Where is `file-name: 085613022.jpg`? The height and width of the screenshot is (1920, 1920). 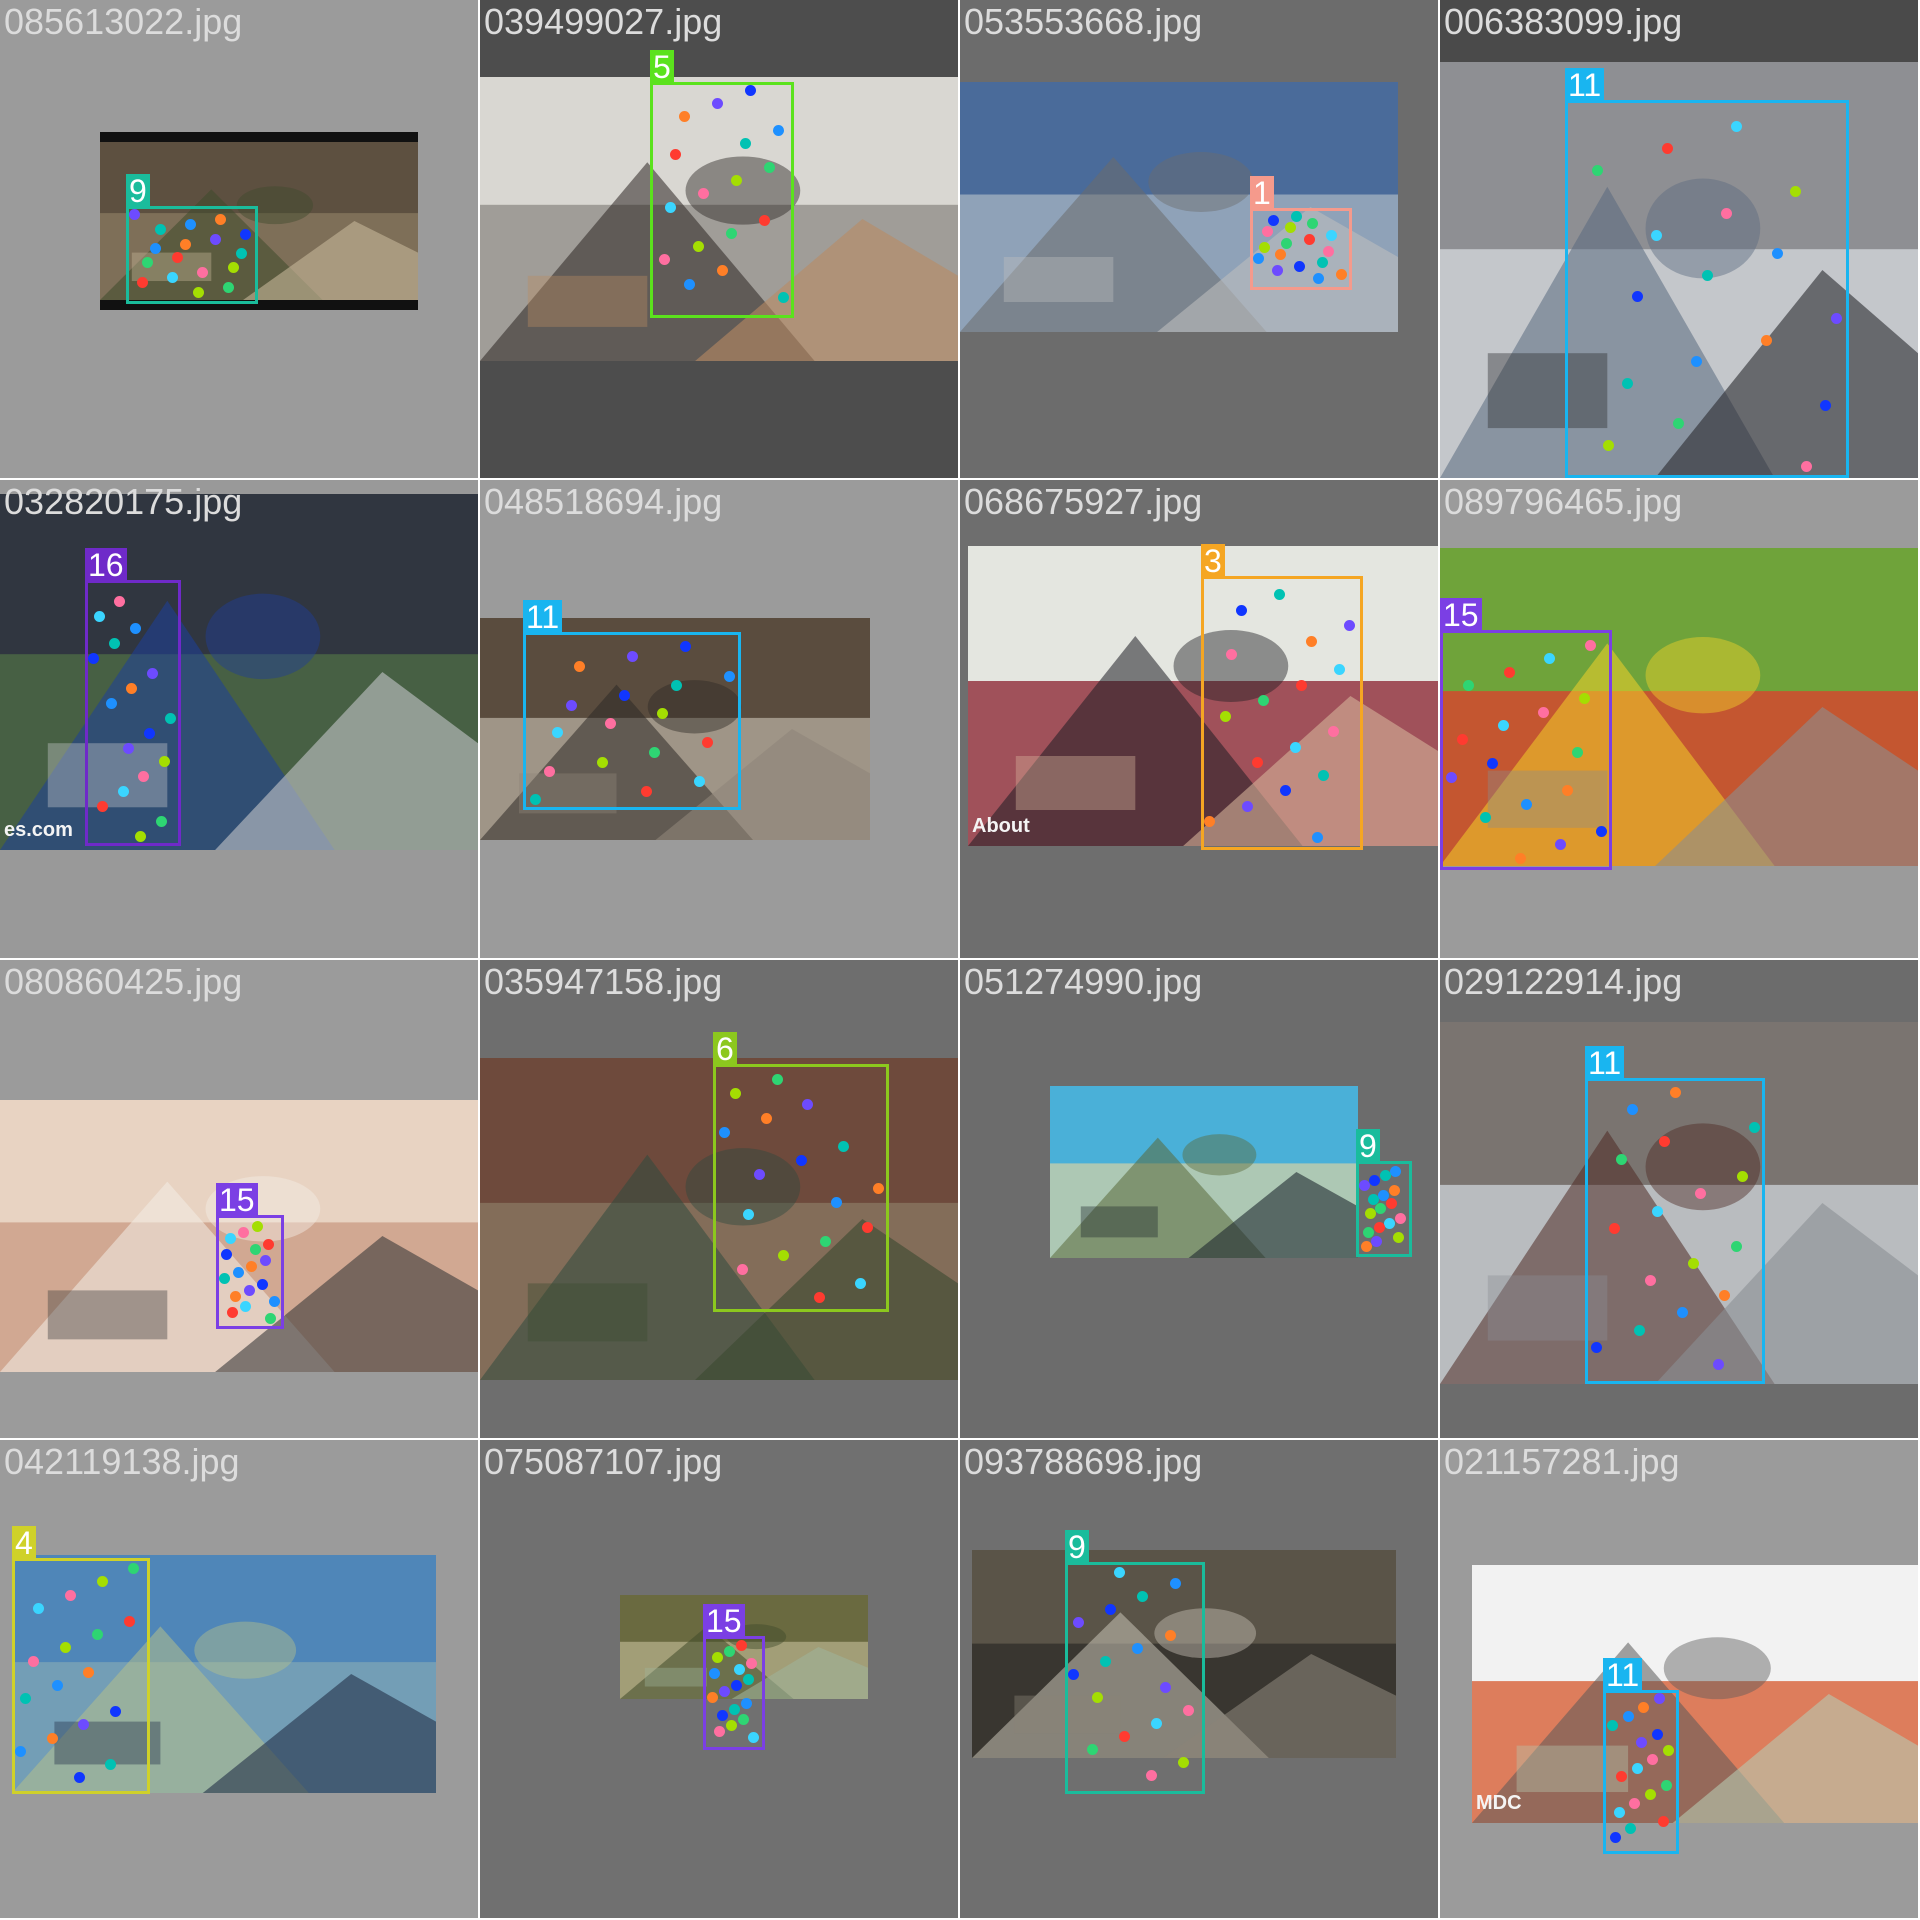
file-name: 085613022.jpg is located at coordinates (123, 21).